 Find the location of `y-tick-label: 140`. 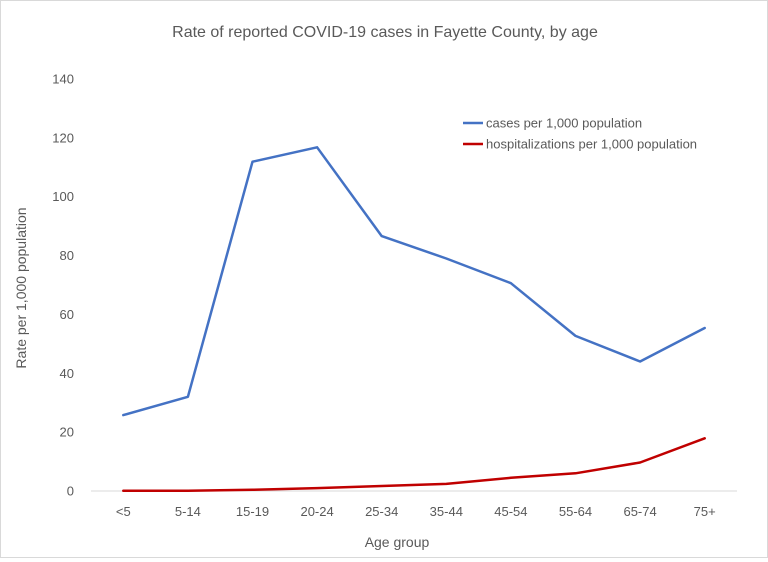

y-tick-label: 140 is located at coordinates (63, 79).